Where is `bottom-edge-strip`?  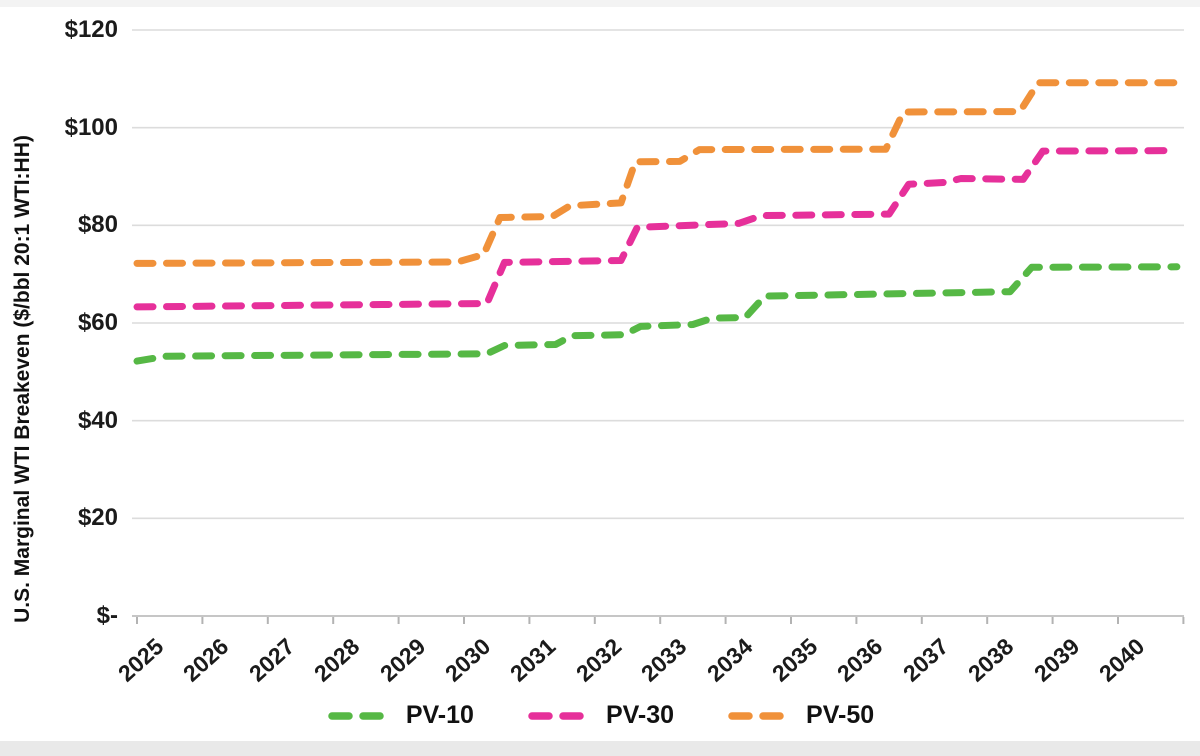
bottom-edge-strip is located at coordinates (600, 748).